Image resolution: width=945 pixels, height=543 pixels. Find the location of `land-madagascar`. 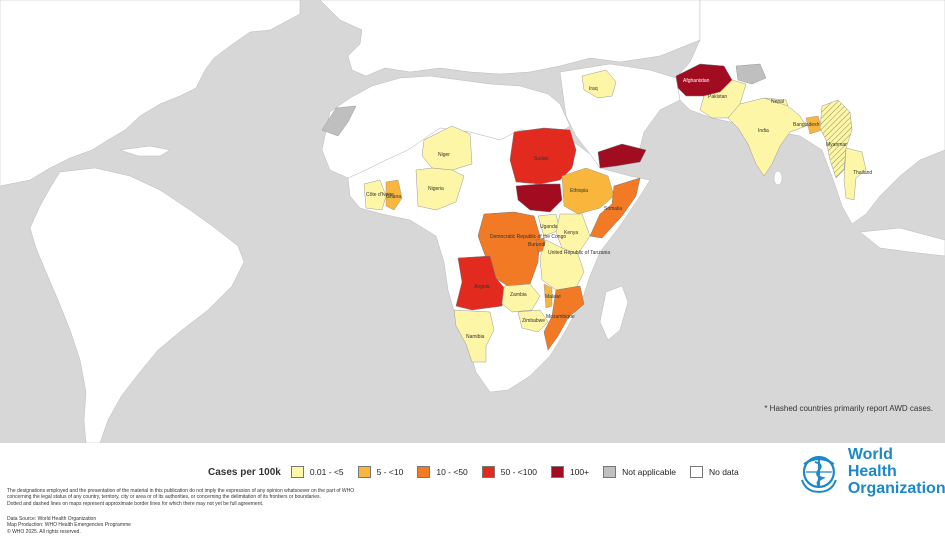

land-madagascar is located at coordinates (614, 313).